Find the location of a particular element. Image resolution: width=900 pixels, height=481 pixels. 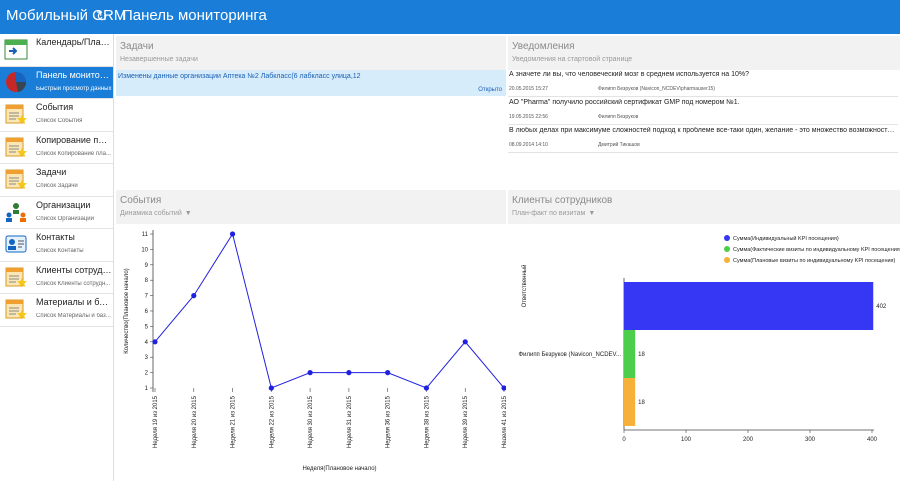

clients-subtitle: План-факт по визитам is located at coordinates (549, 213).